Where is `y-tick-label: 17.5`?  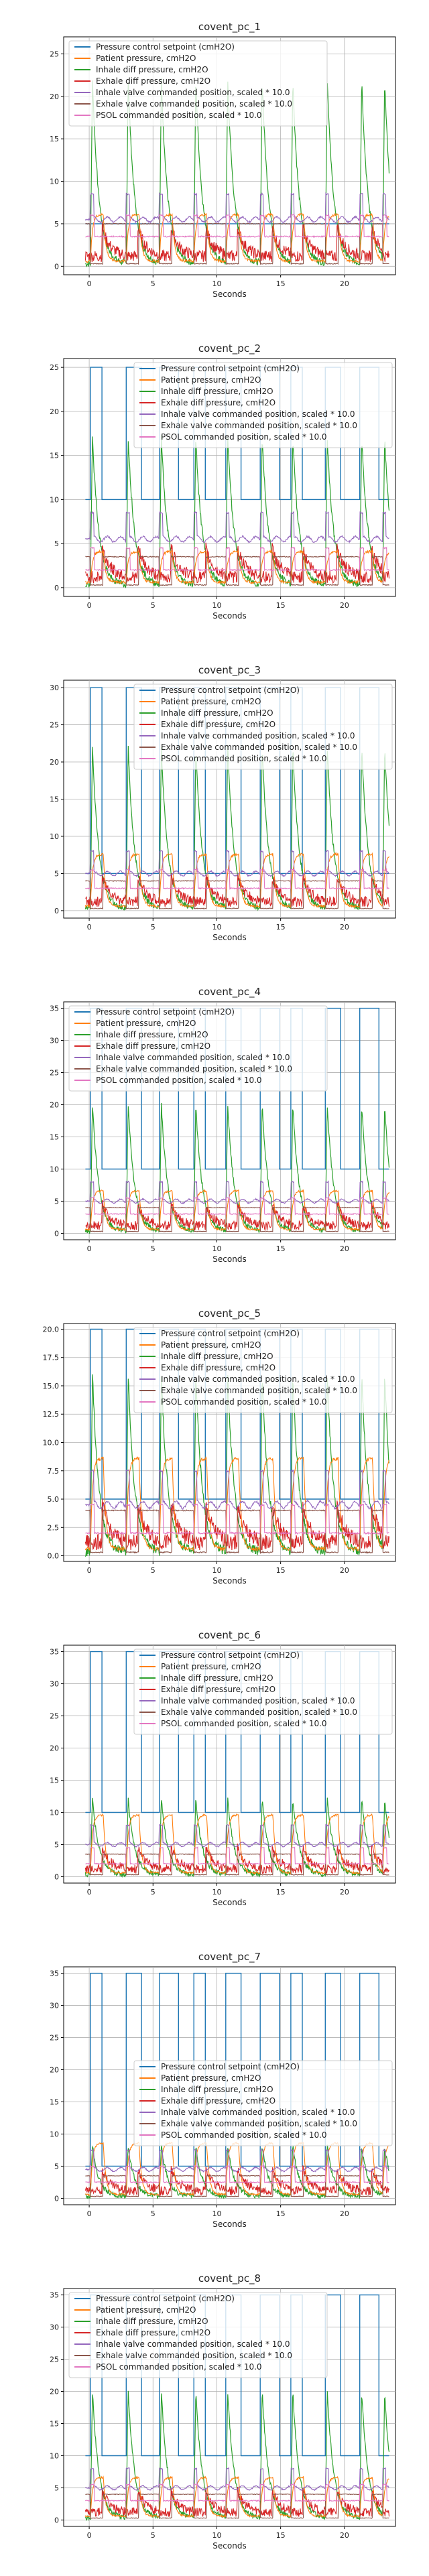 y-tick-label: 17.5 is located at coordinates (51, 1358).